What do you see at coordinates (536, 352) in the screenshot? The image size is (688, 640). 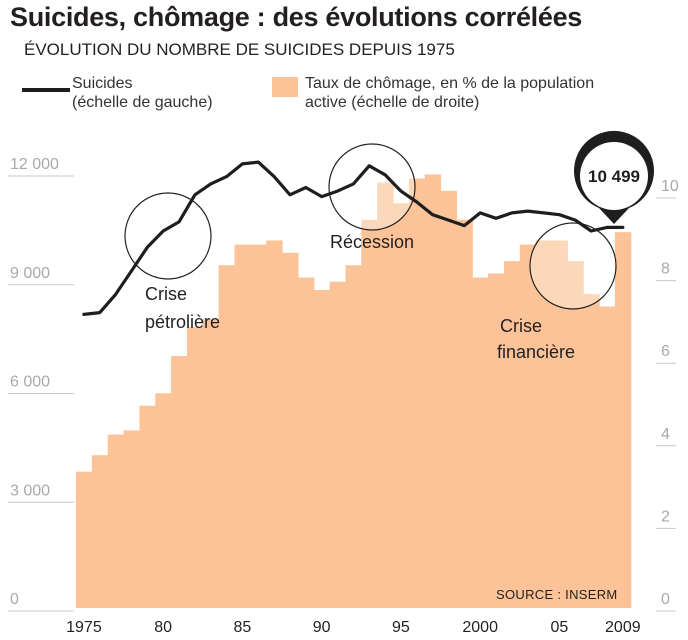 I see `annotation-financial-crisis-line2: financière` at bounding box center [536, 352].